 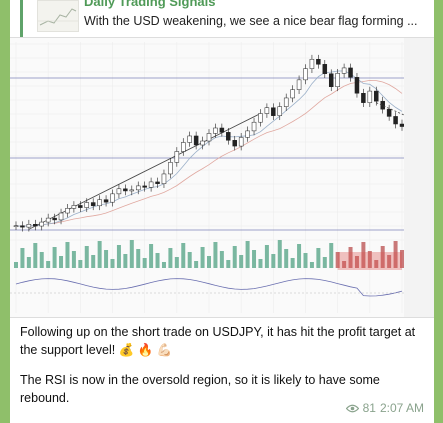 What do you see at coordinates (384, 408) in the screenshot?
I see `message-meta: 81 2:07 AM` at bounding box center [384, 408].